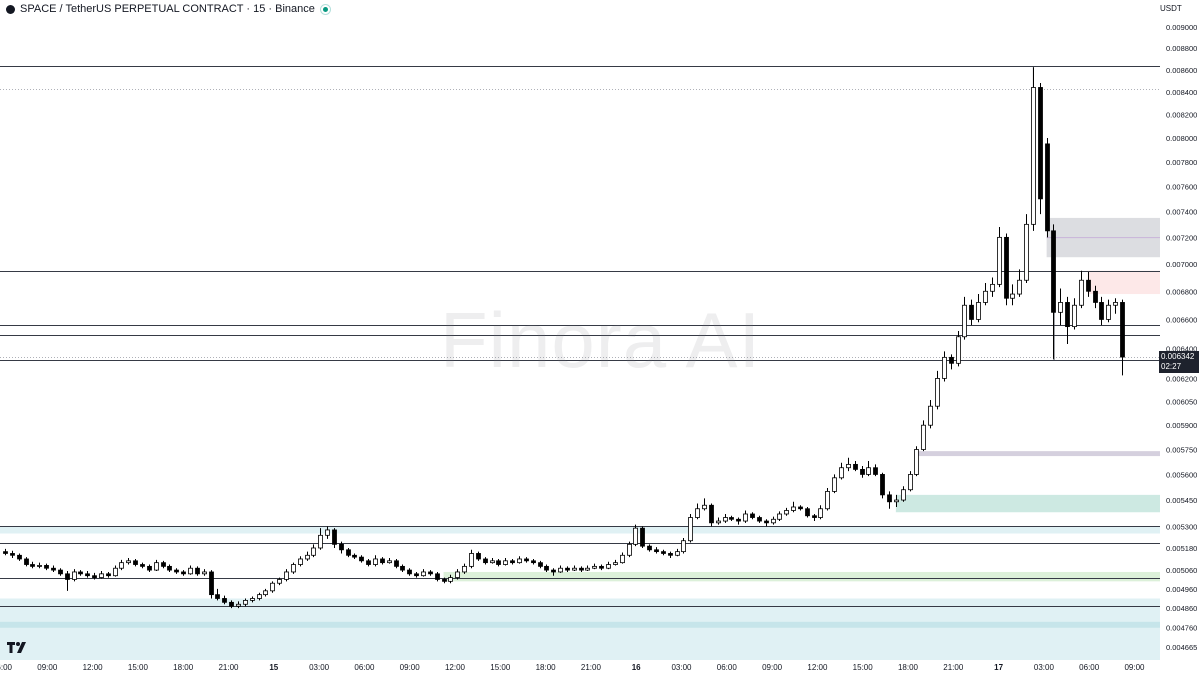  What do you see at coordinates (183, 667) in the screenshot?
I see `time-tick-label: 18:00` at bounding box center [183, 667].